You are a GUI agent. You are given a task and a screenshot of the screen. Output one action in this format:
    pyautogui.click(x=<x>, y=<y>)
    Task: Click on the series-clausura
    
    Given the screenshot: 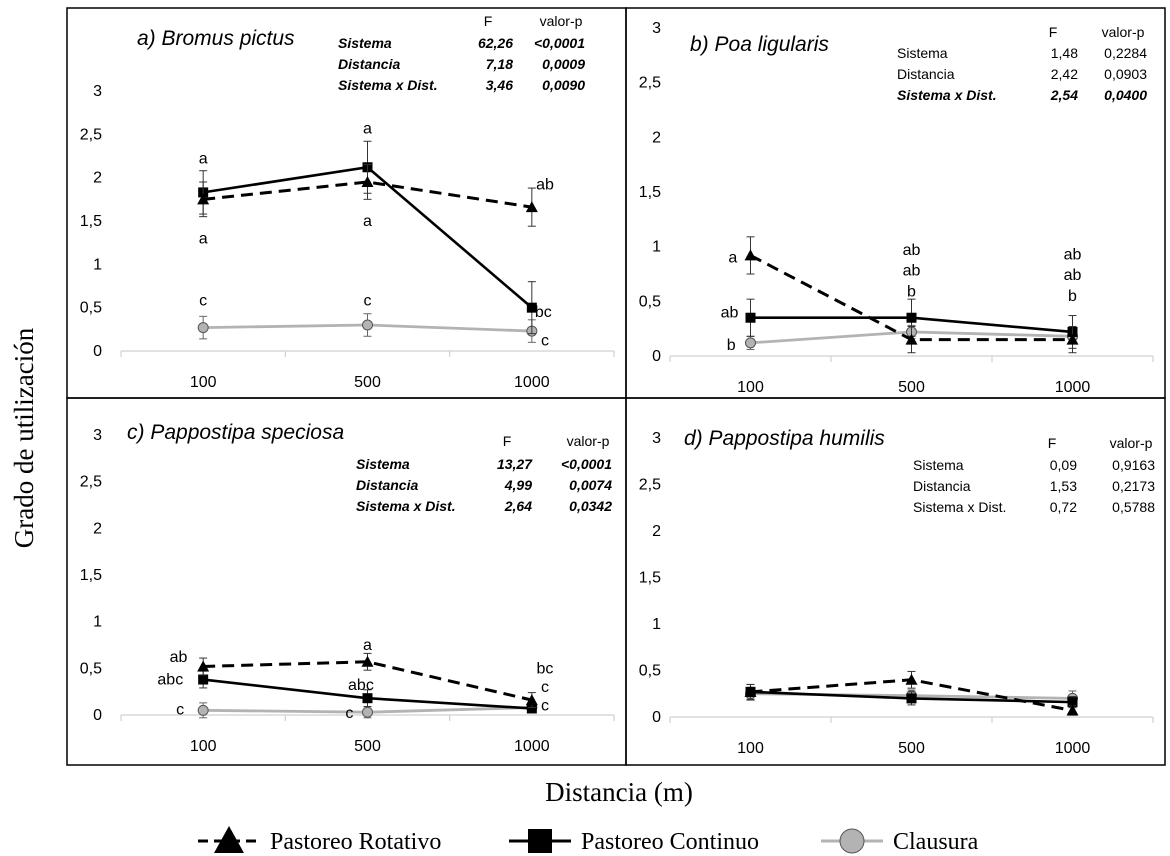 What is the action you would take?
    pyautogui.click(x=367, y=328)
    